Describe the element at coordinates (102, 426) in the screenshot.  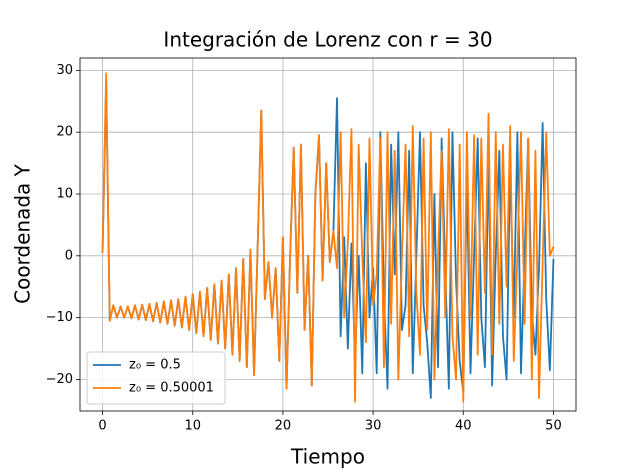
I see `x-tick-label: 0` at that location.